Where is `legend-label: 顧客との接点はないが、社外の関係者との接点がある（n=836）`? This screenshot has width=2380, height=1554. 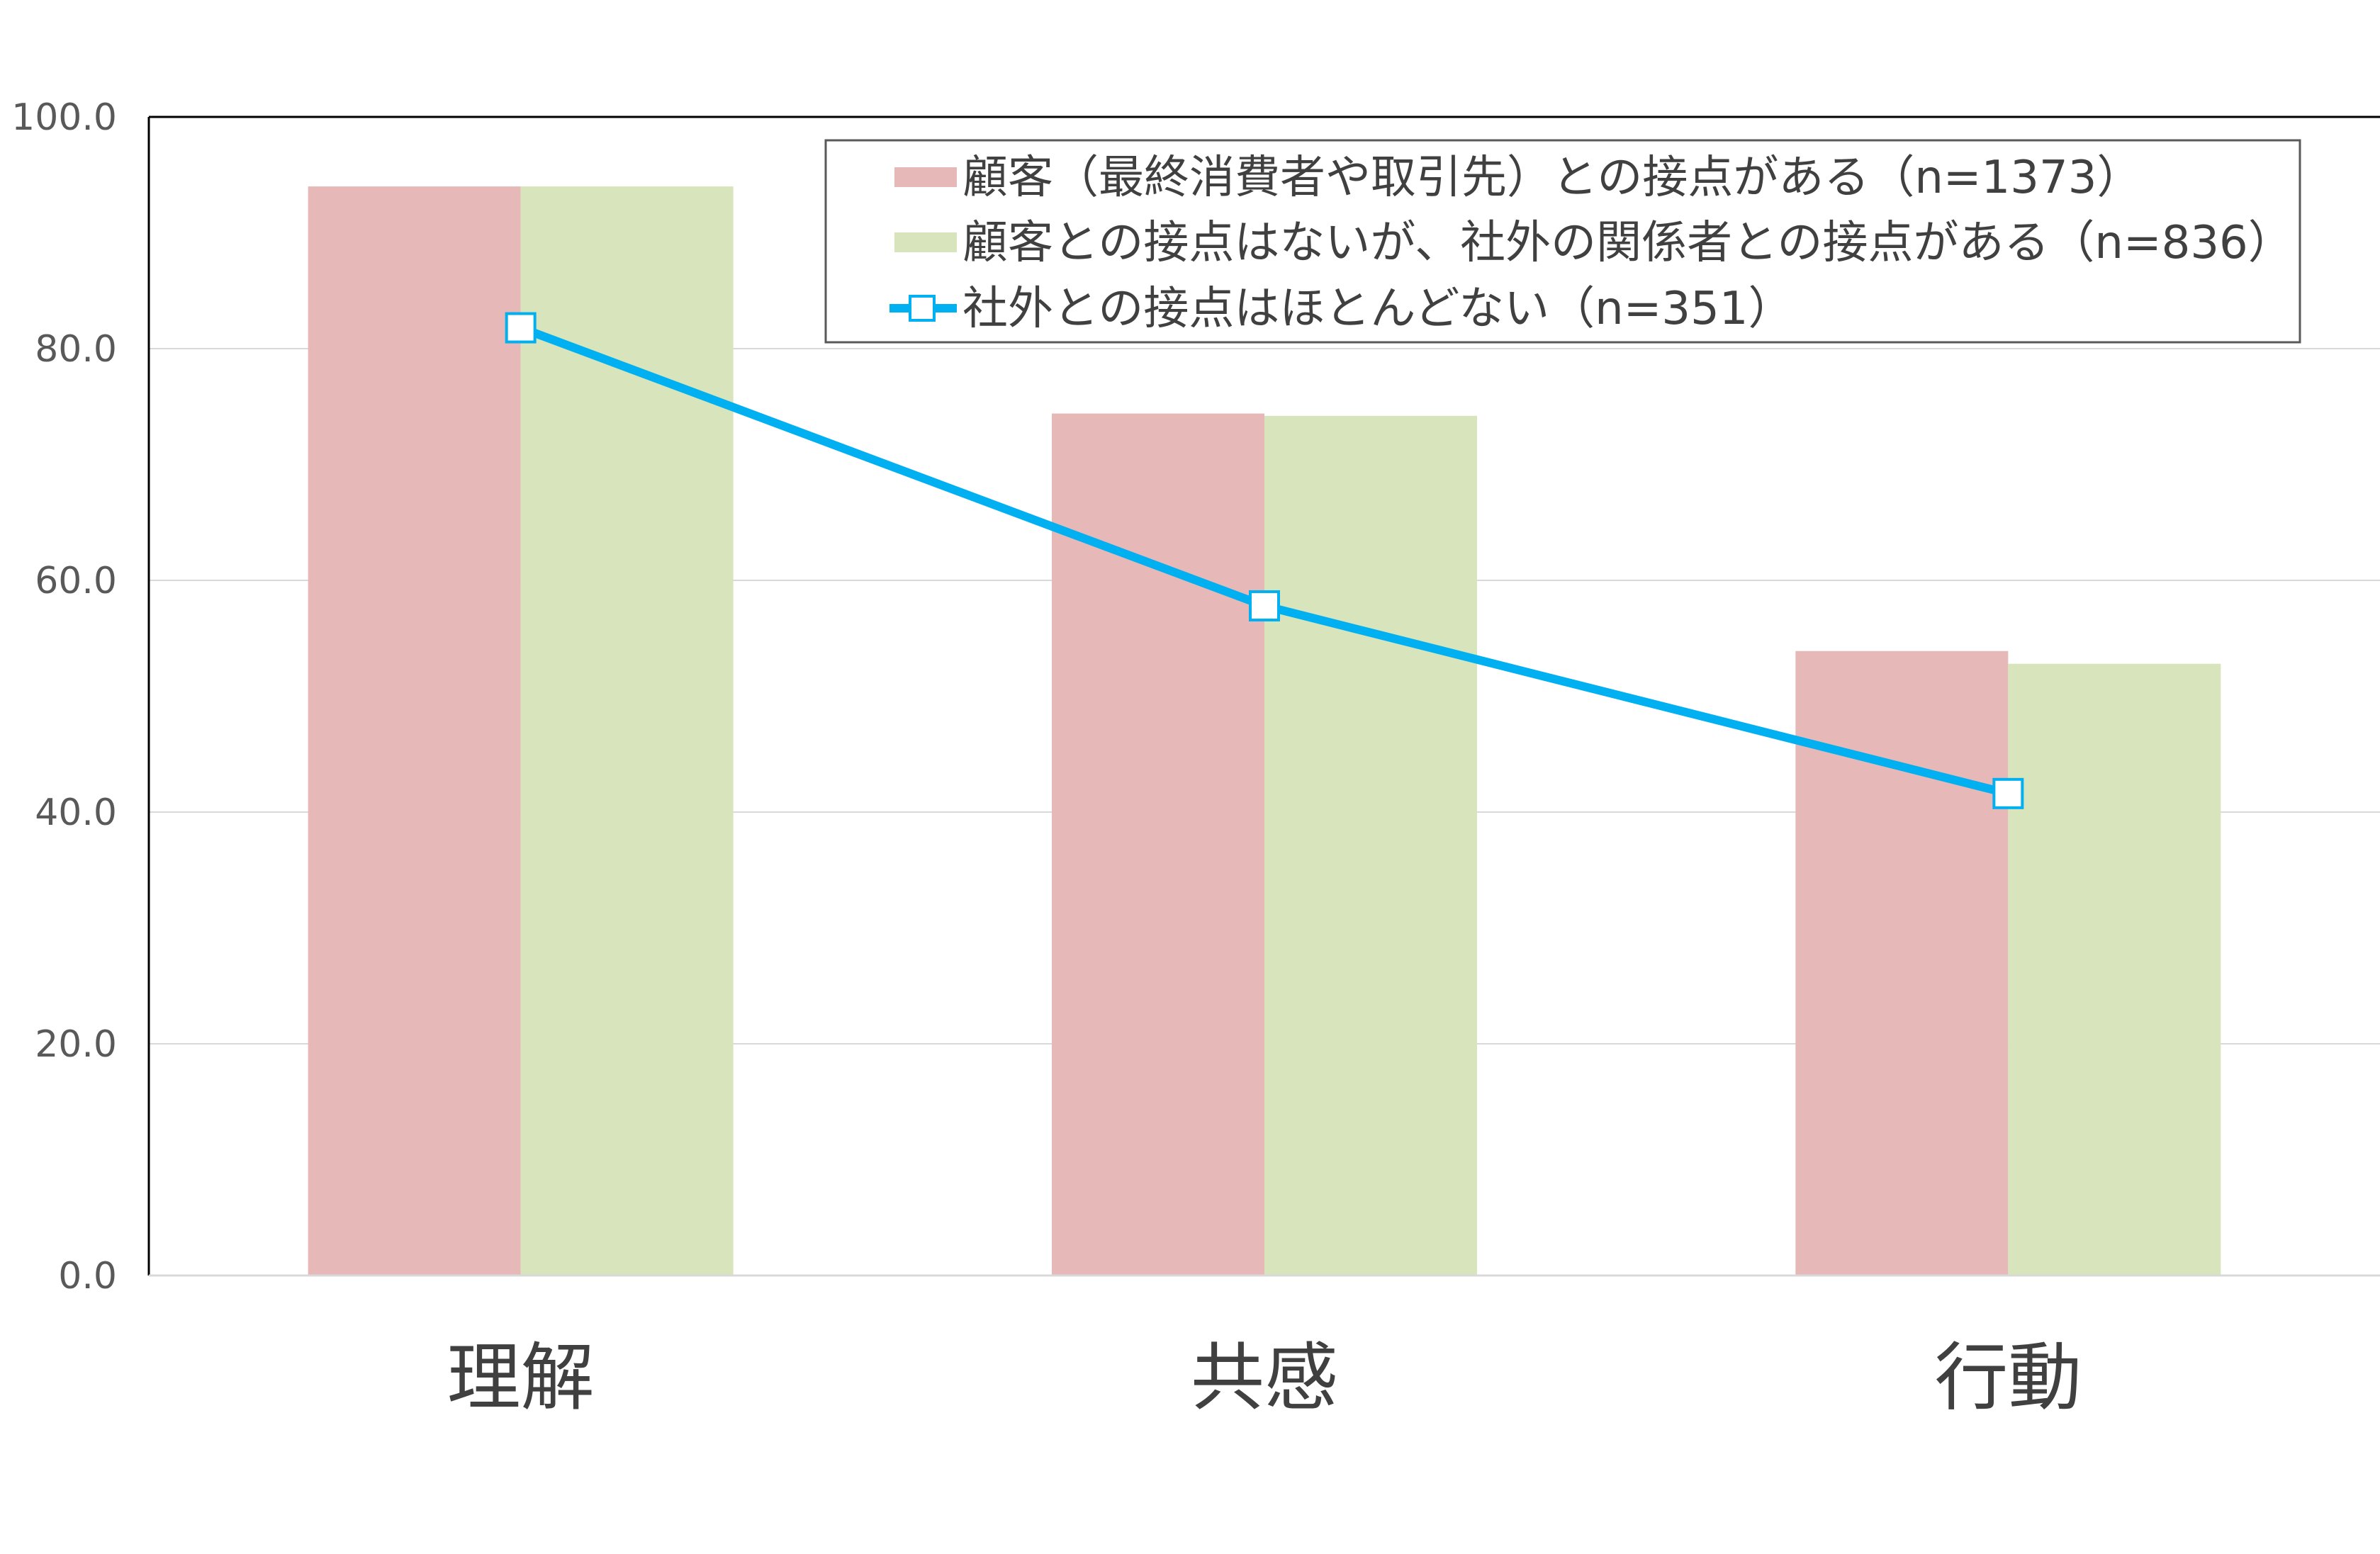
legend-label: 顧客との接点はないが、社外の関係者との接点がある（n=836） is located at coordinates (1628, 243).